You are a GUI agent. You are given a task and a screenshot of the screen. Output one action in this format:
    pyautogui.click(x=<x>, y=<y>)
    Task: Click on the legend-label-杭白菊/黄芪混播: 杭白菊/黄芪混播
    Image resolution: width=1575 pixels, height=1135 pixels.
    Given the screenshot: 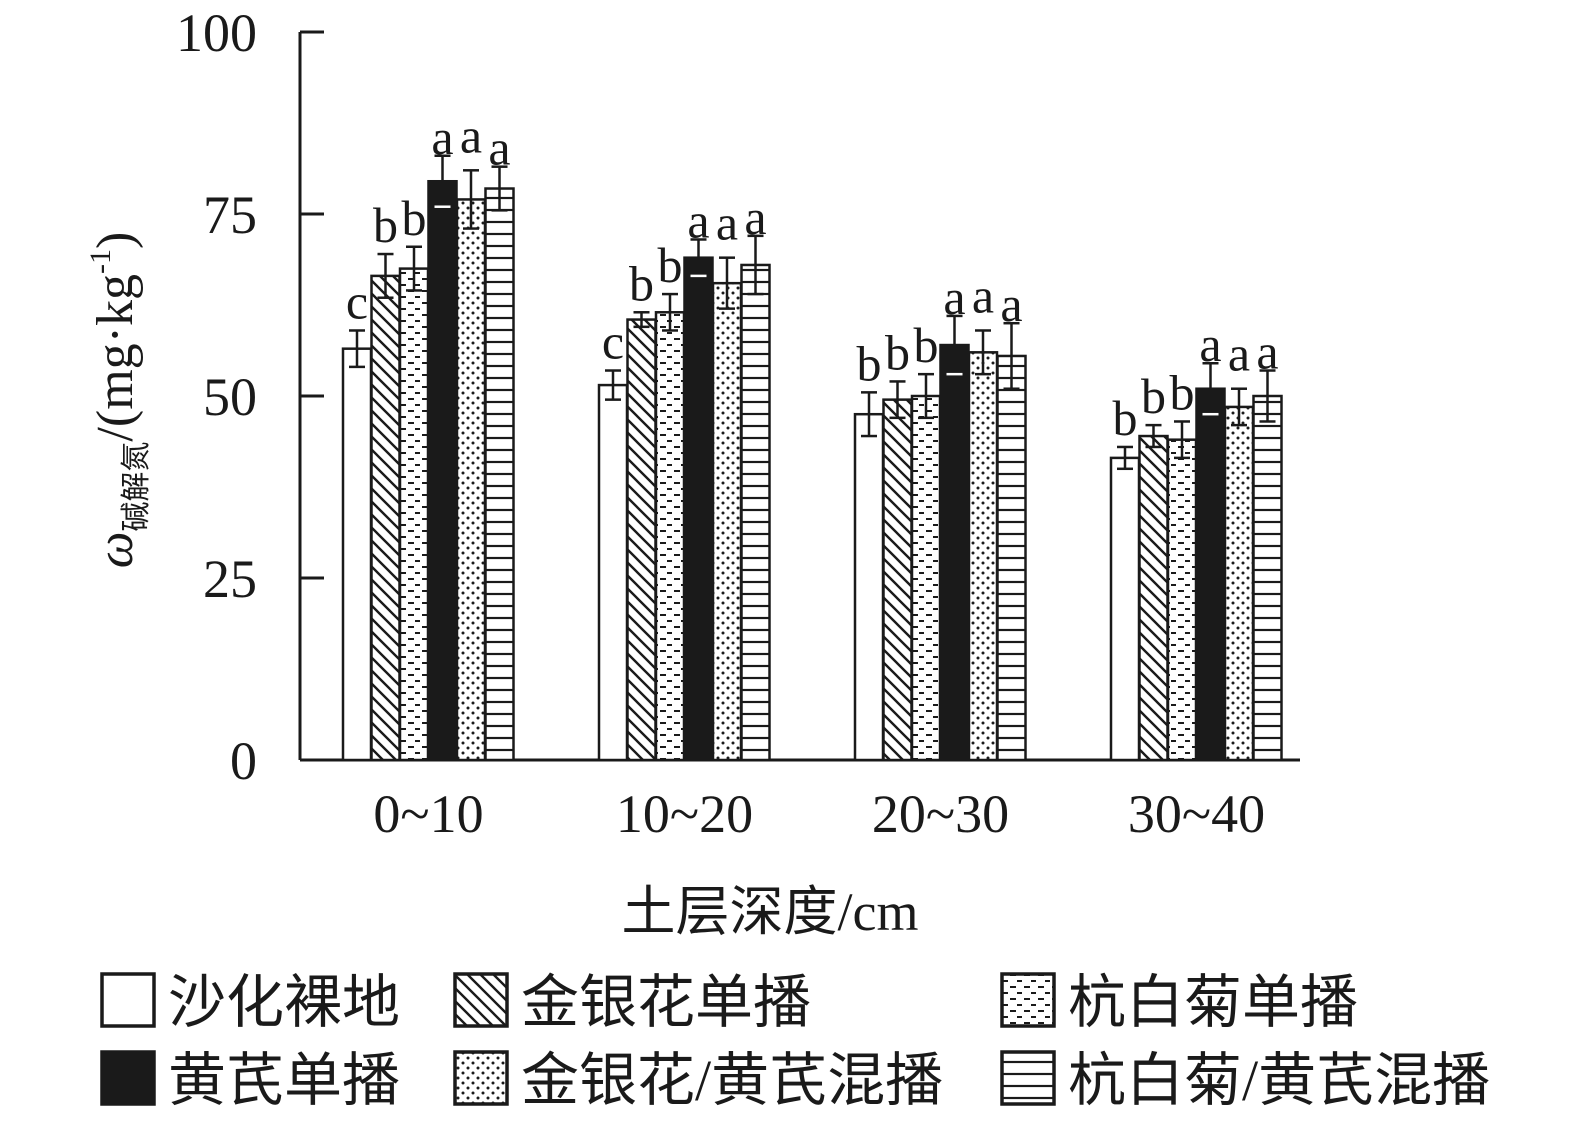 What is the action you would take?
    pyautogui.click(x=1279, y=1080)
    